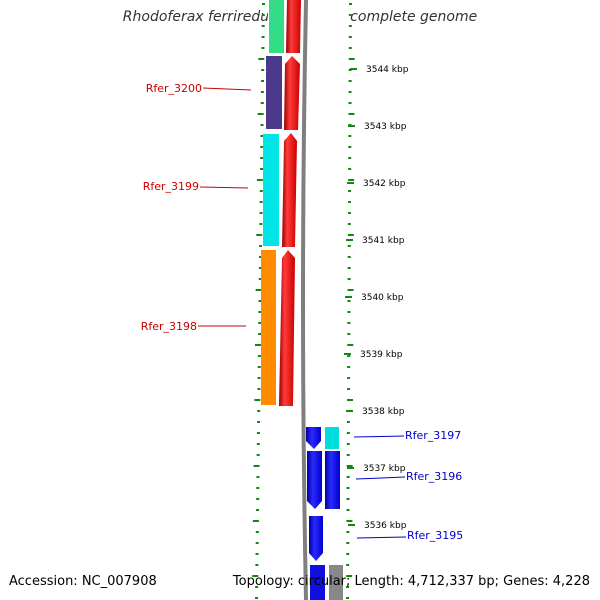 The height and width of the screenshot is (600, 600). Describe the element at coordinates (317, 582) in the screenshot. I see `partial-block-blue` at that location.